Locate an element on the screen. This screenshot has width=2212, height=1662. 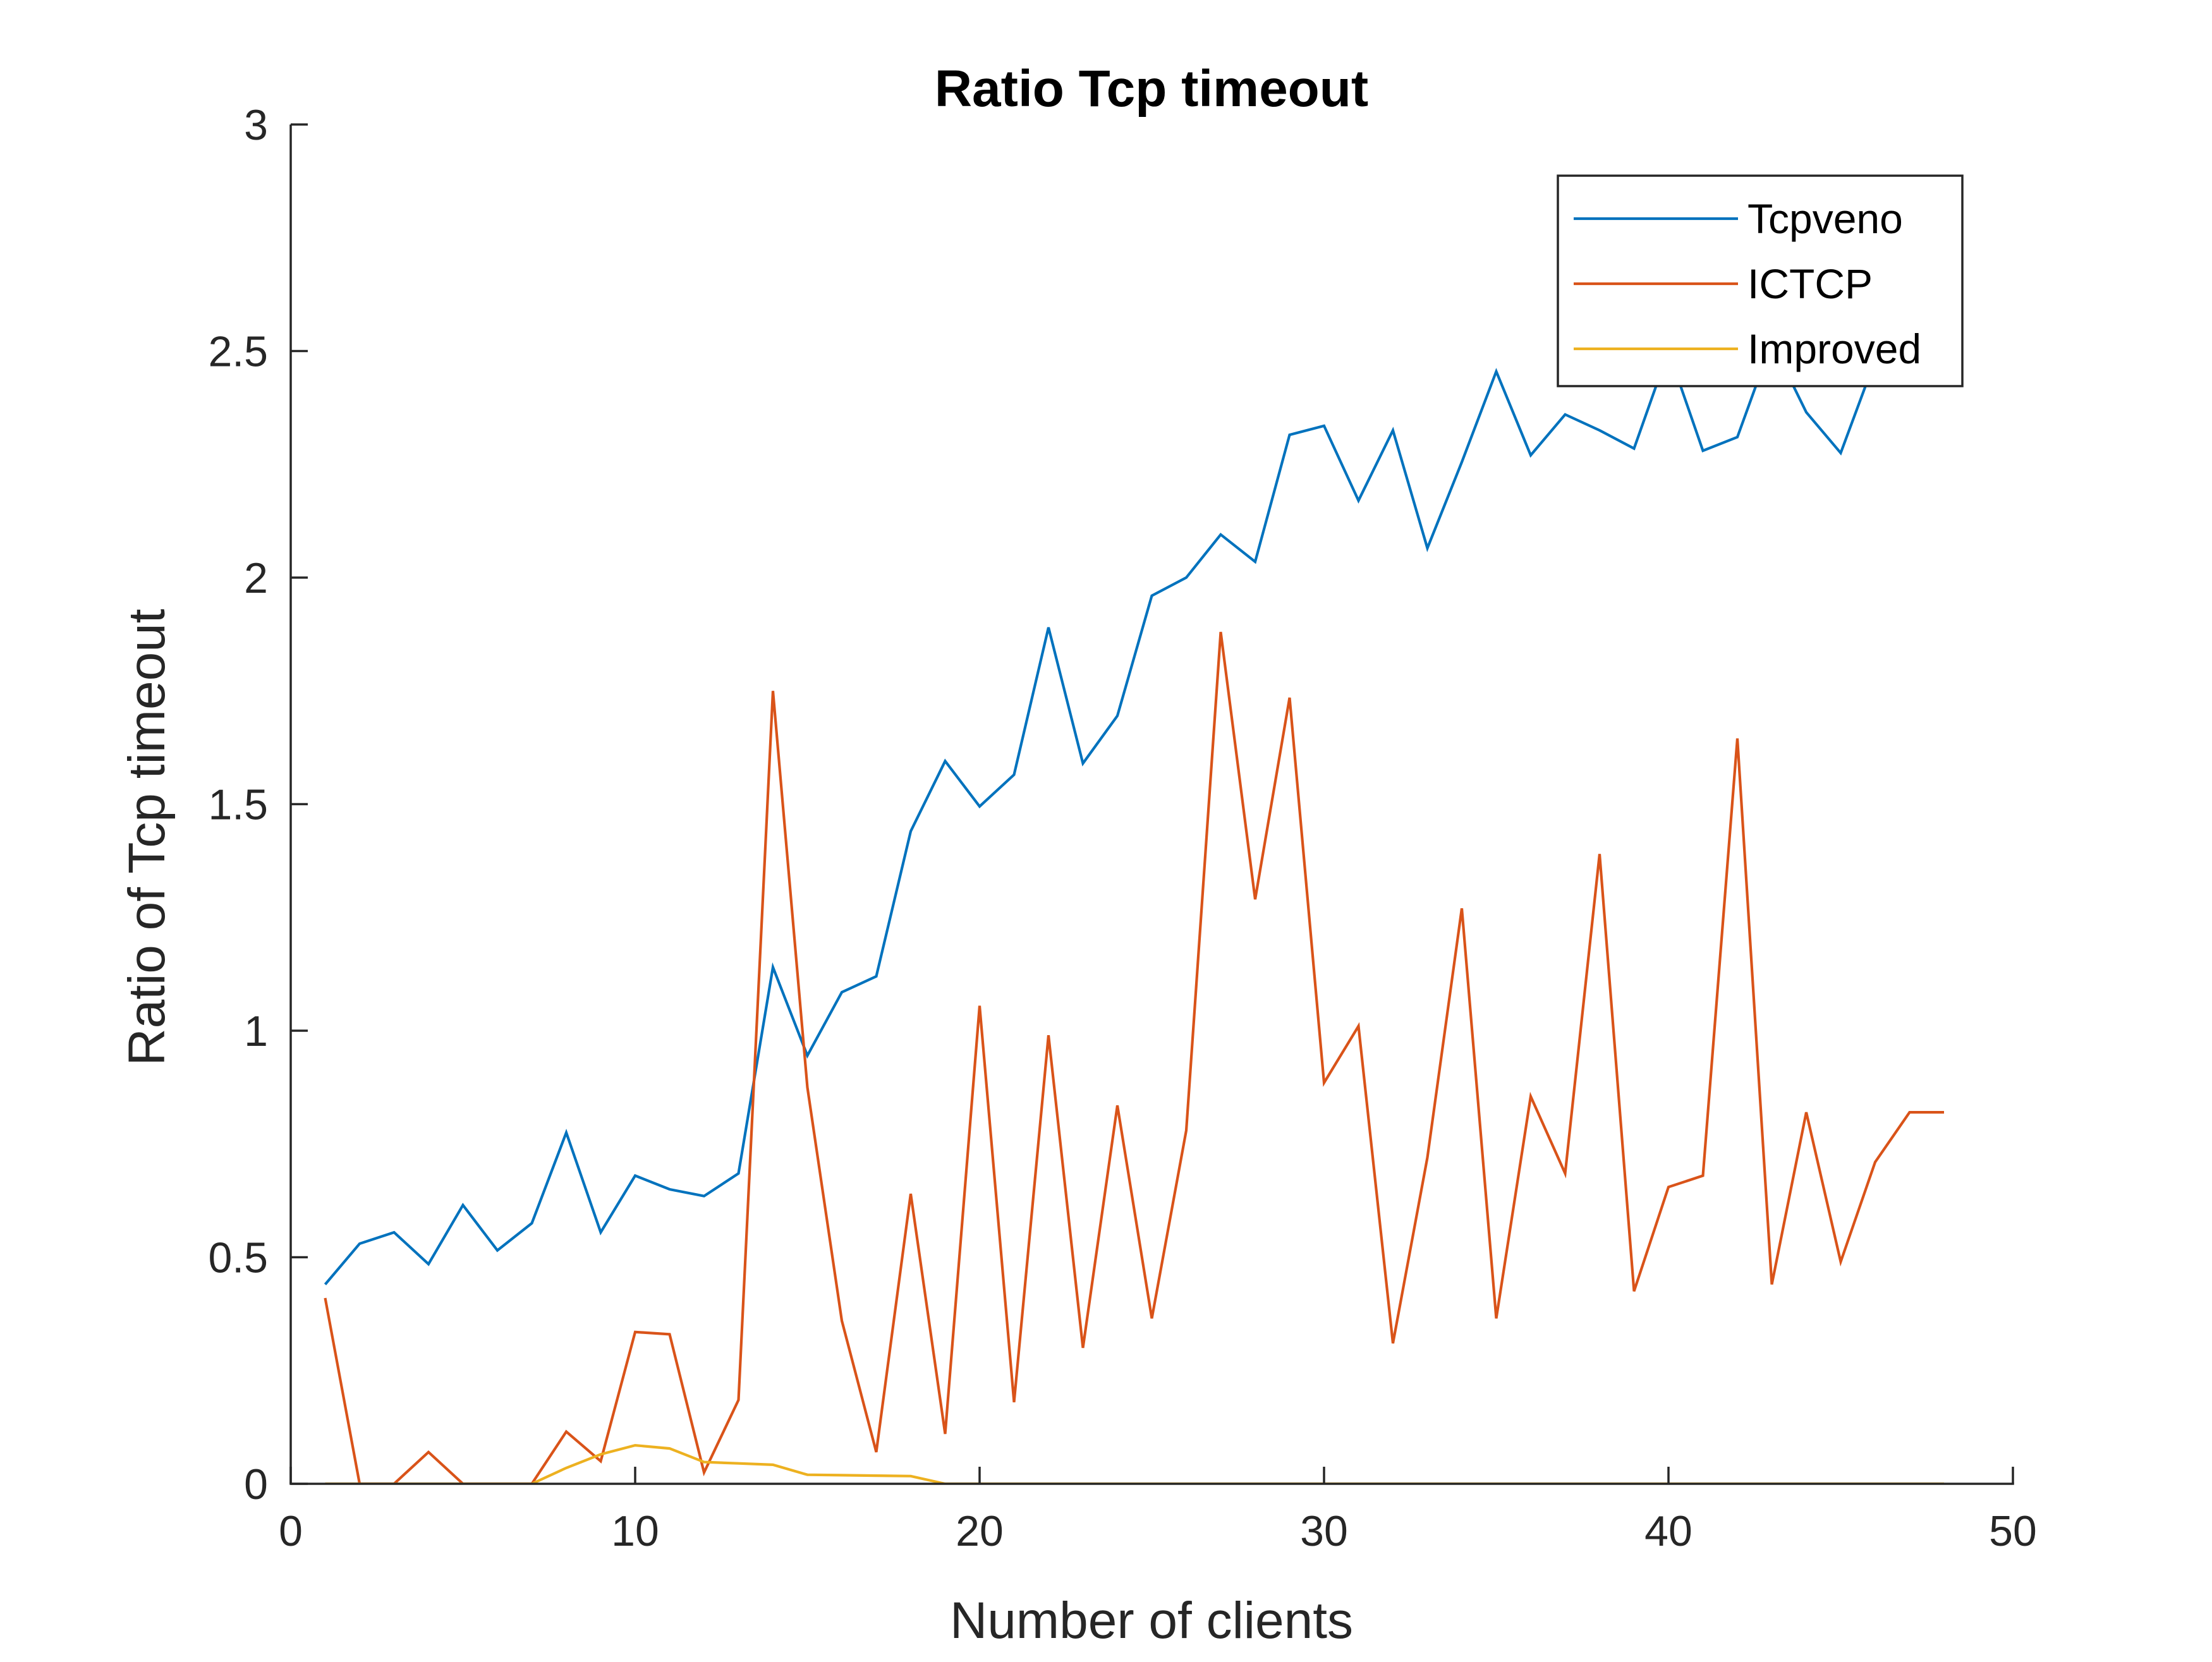
x-axis-title: Number of clients is located at coordinates (1151, 1620).